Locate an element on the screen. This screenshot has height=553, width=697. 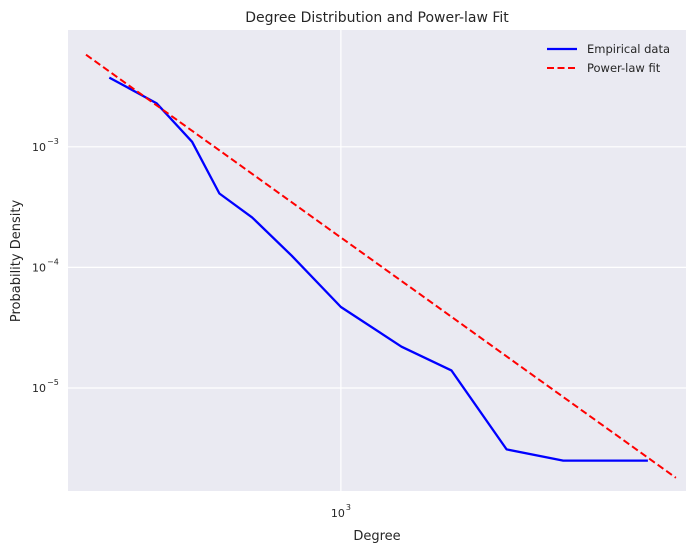
legend-label-powerlaw: Power-law fit is located at coordinates (624, 68).